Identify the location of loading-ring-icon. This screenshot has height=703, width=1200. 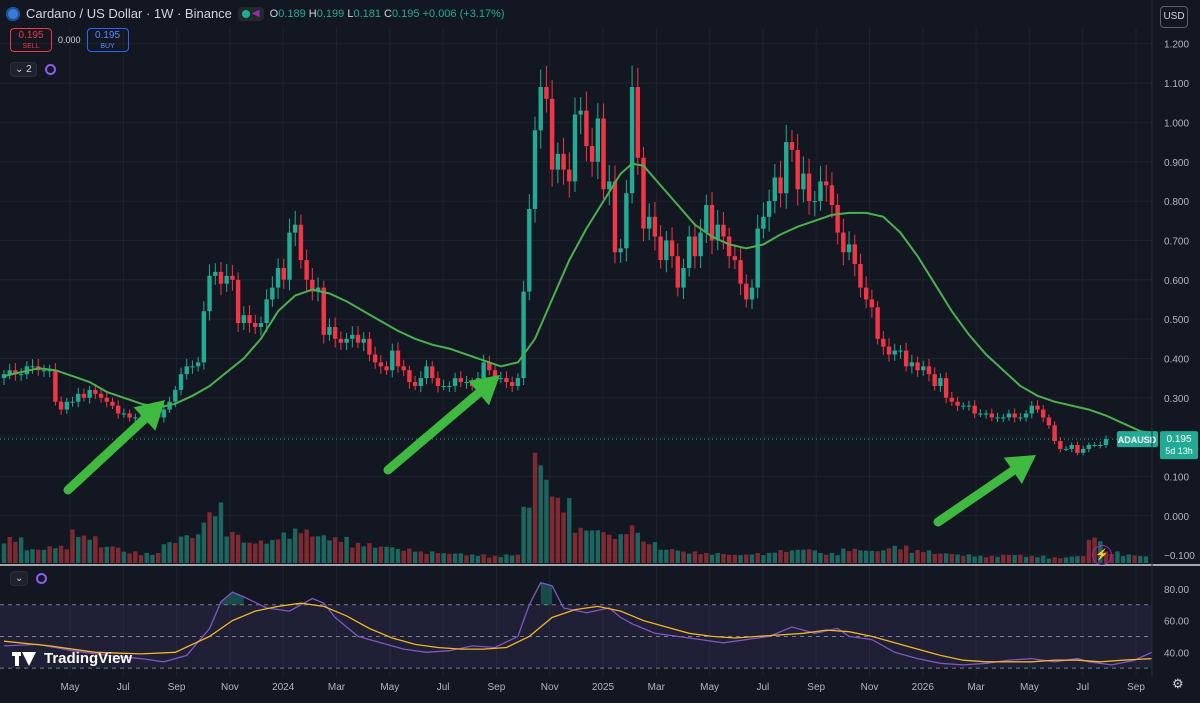
(50, 69).